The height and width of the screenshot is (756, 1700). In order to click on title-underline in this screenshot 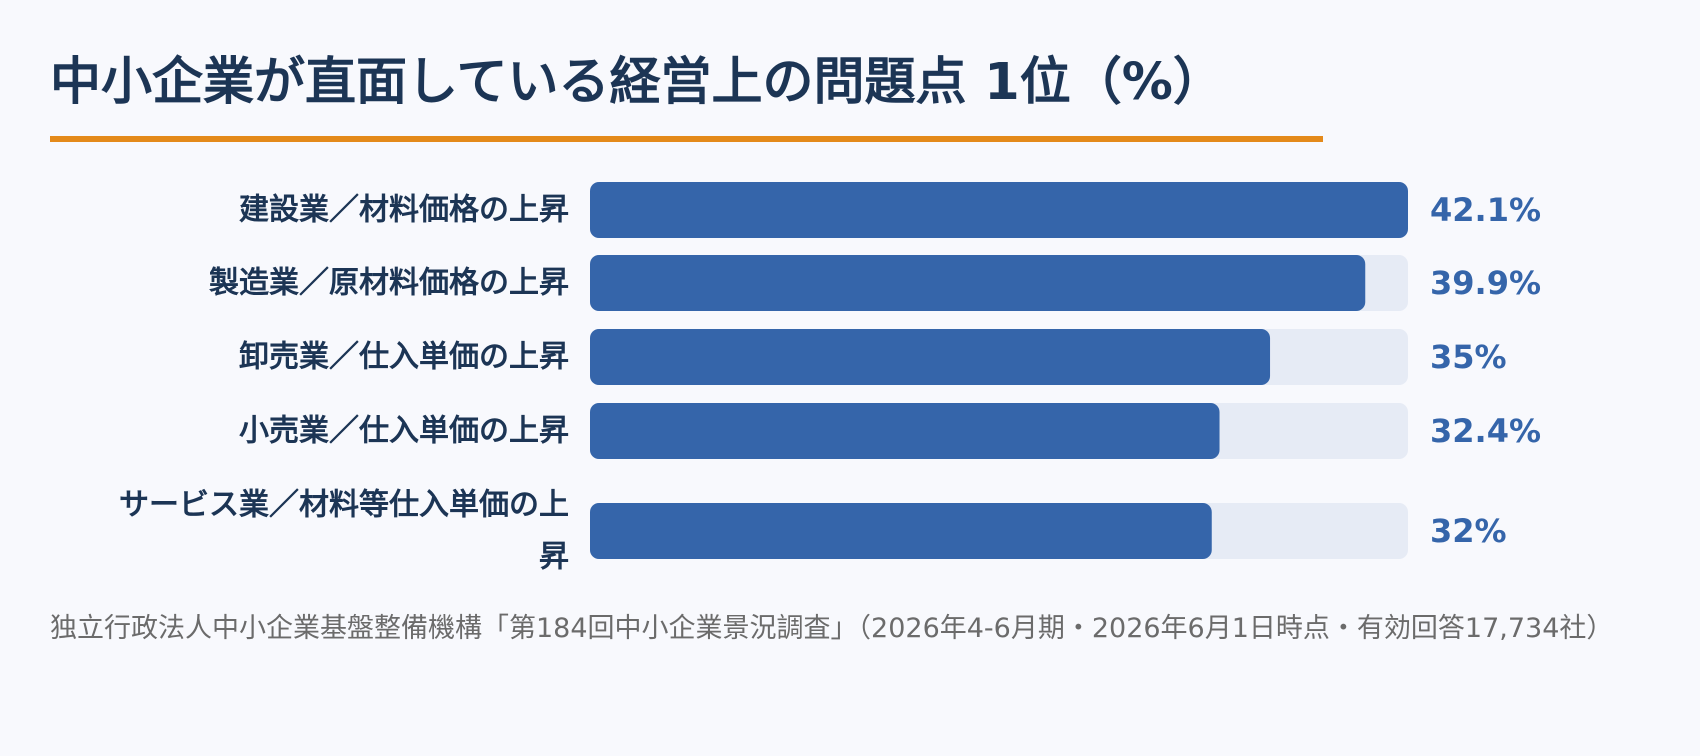, I will do `click(686, 139)`.